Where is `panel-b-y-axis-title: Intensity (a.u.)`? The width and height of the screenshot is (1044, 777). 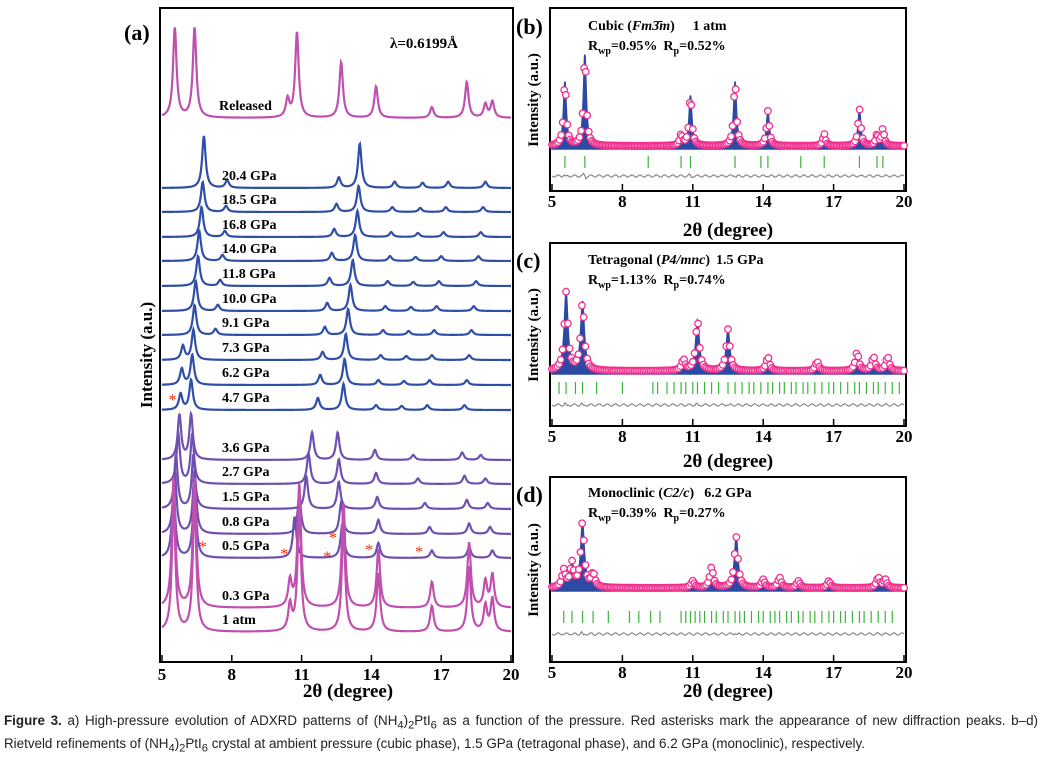 panel-b-y-axis-title: Intensity (a.u.) is located at coordinates (534, 100).